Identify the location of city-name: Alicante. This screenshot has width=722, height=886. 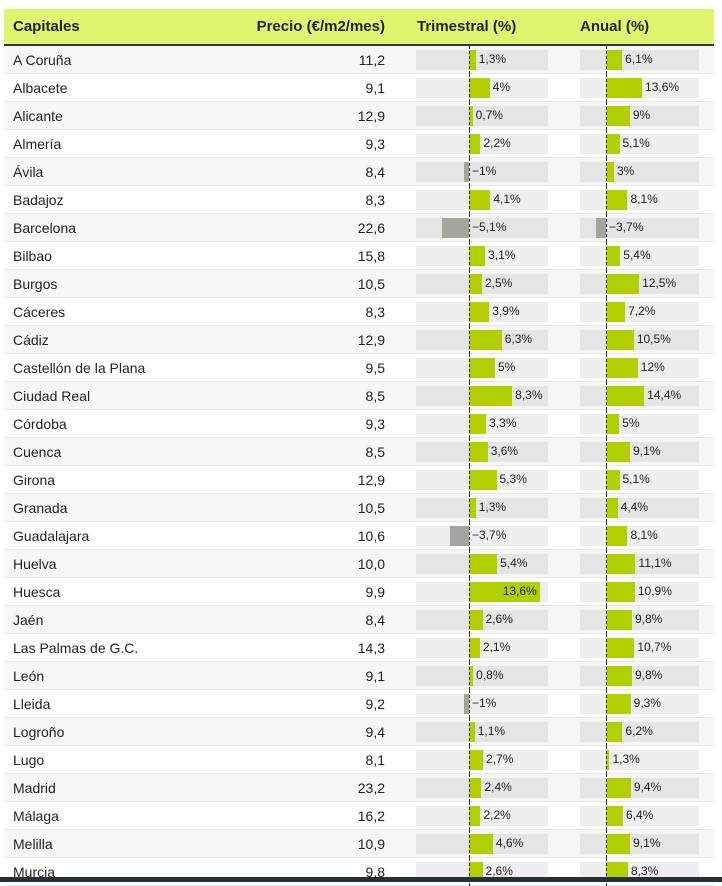
(38, 116).